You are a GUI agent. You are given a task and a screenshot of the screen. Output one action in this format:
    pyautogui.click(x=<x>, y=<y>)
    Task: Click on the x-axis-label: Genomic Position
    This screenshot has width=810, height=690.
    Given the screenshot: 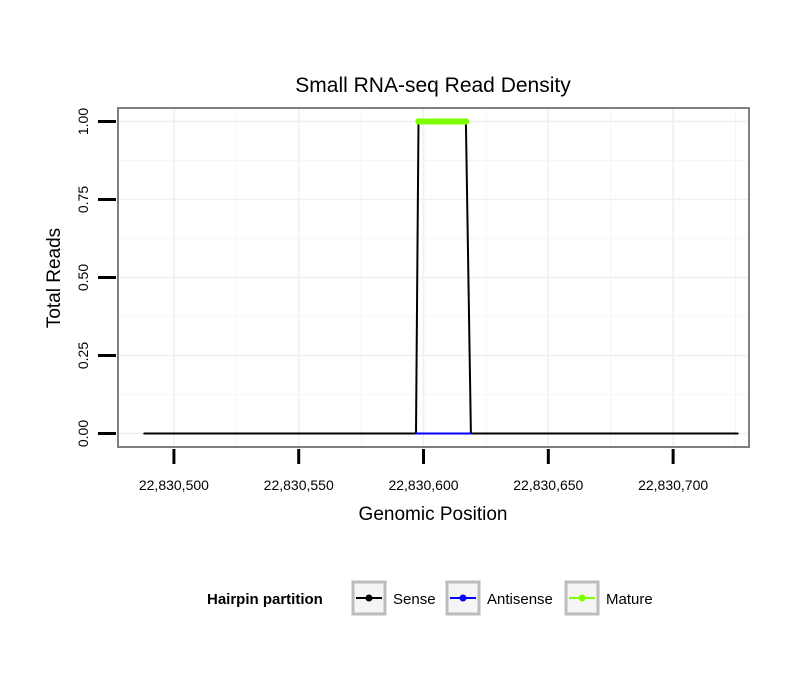 What is the action you would take?
    pyautogui.click(x=433, y=514)
    